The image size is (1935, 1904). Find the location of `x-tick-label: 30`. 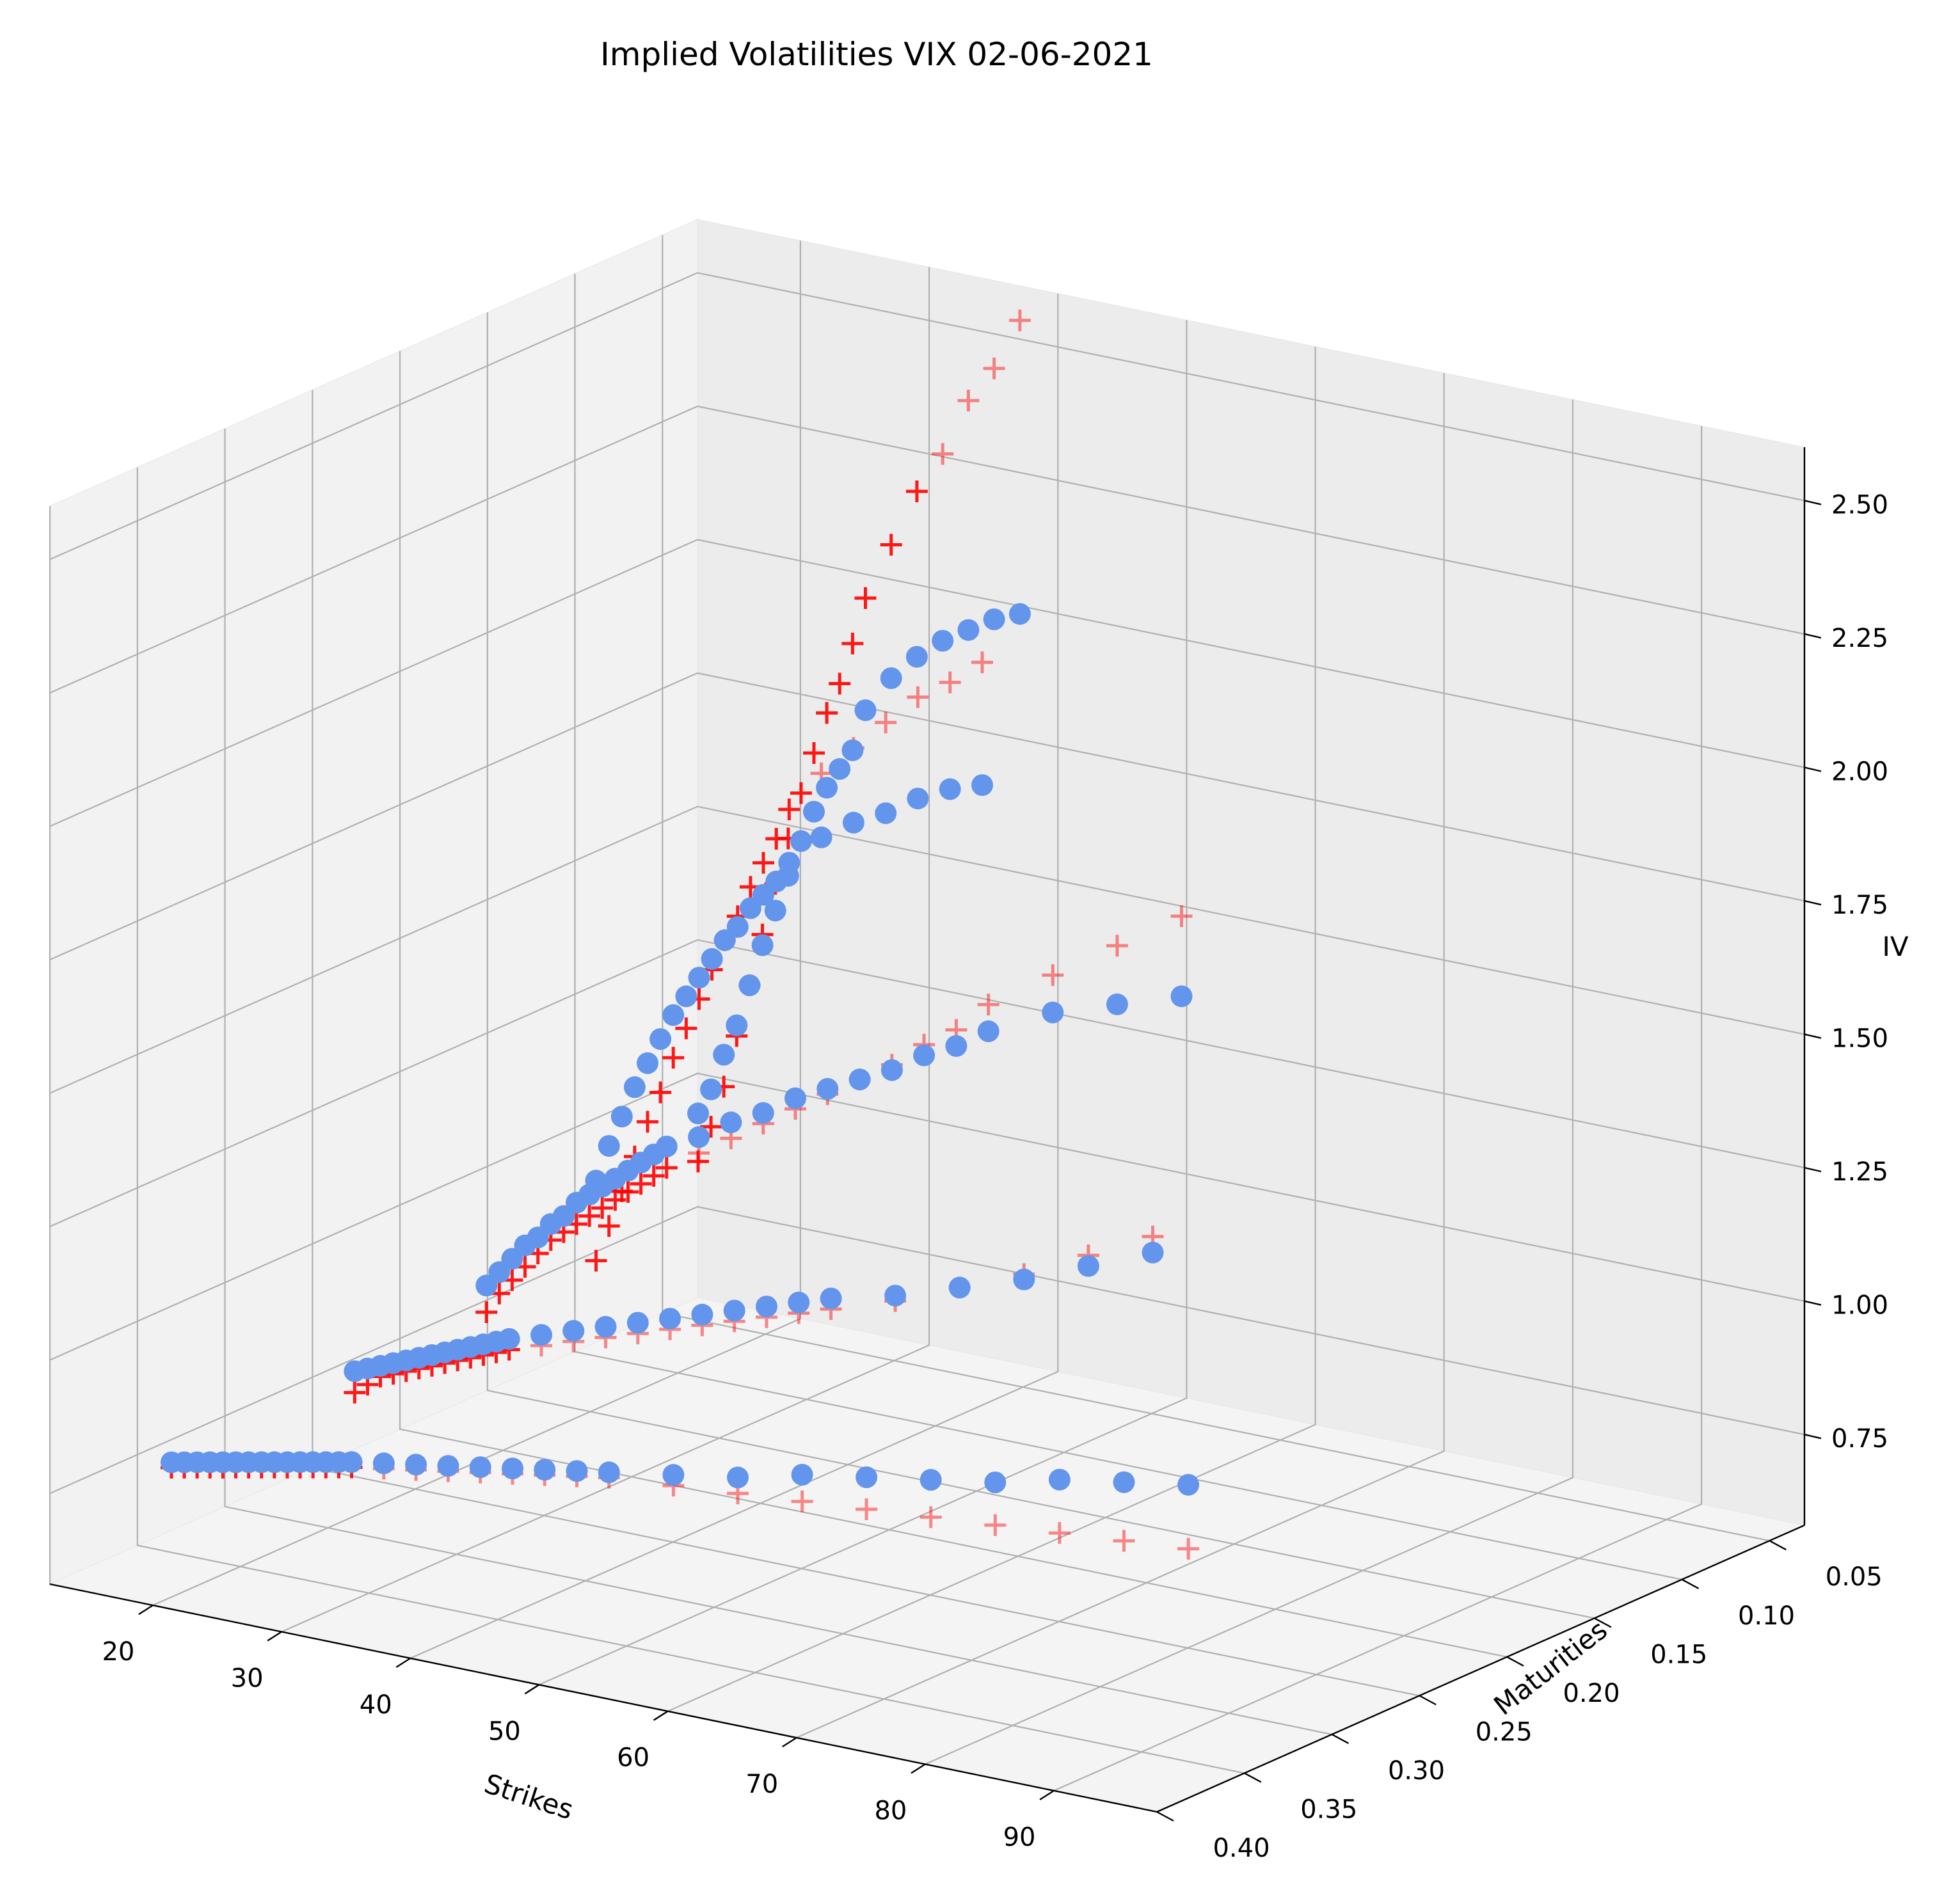

x-tick-label: 30 is located at coordinates (247, 1679).